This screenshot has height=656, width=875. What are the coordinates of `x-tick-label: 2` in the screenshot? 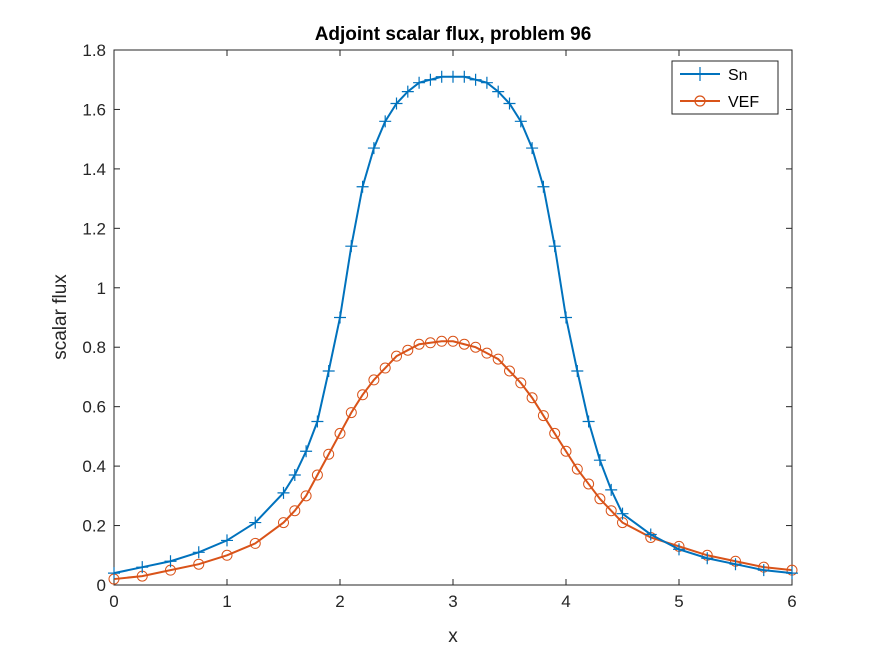 It's located at (339, 601).